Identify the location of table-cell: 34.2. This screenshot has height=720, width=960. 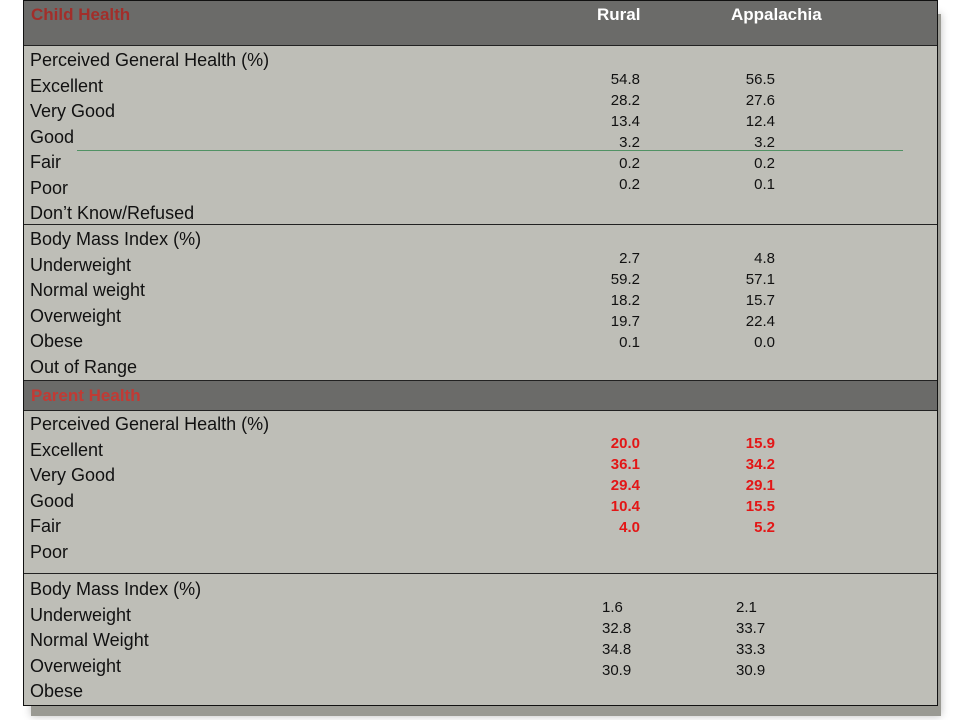
(760, 464).